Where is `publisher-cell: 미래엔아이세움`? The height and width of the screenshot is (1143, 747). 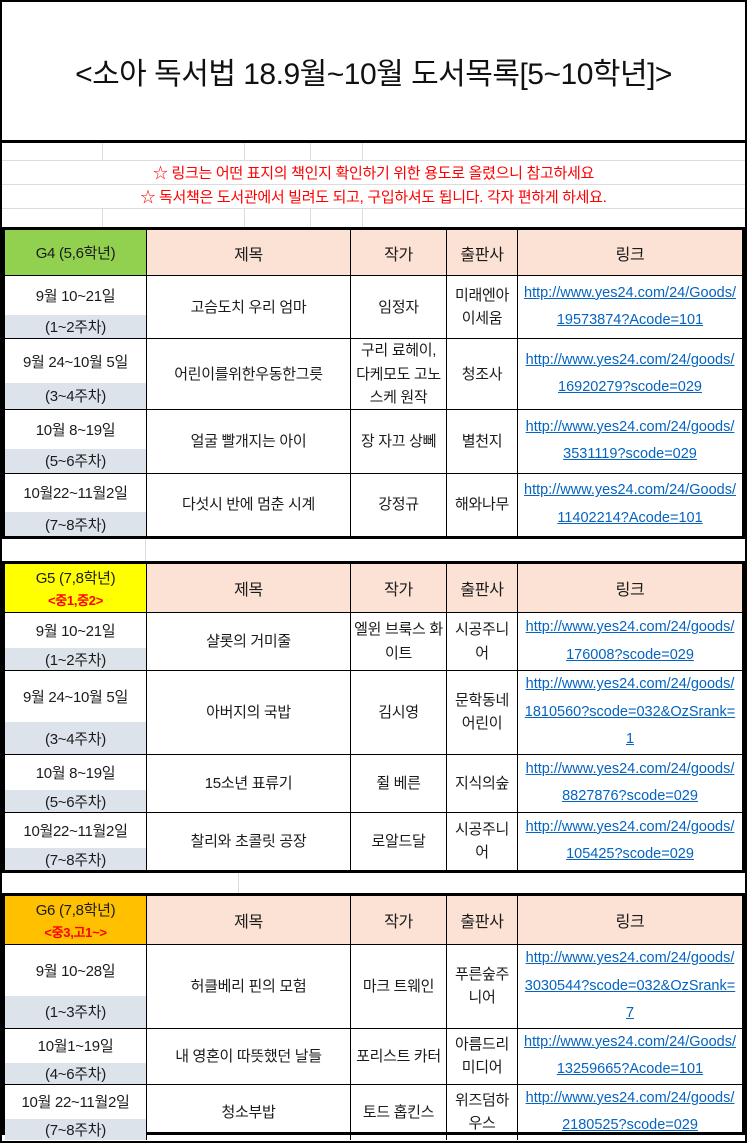
publisher-cell: 미래엔아이세움 is located at coordinates (481, 307).